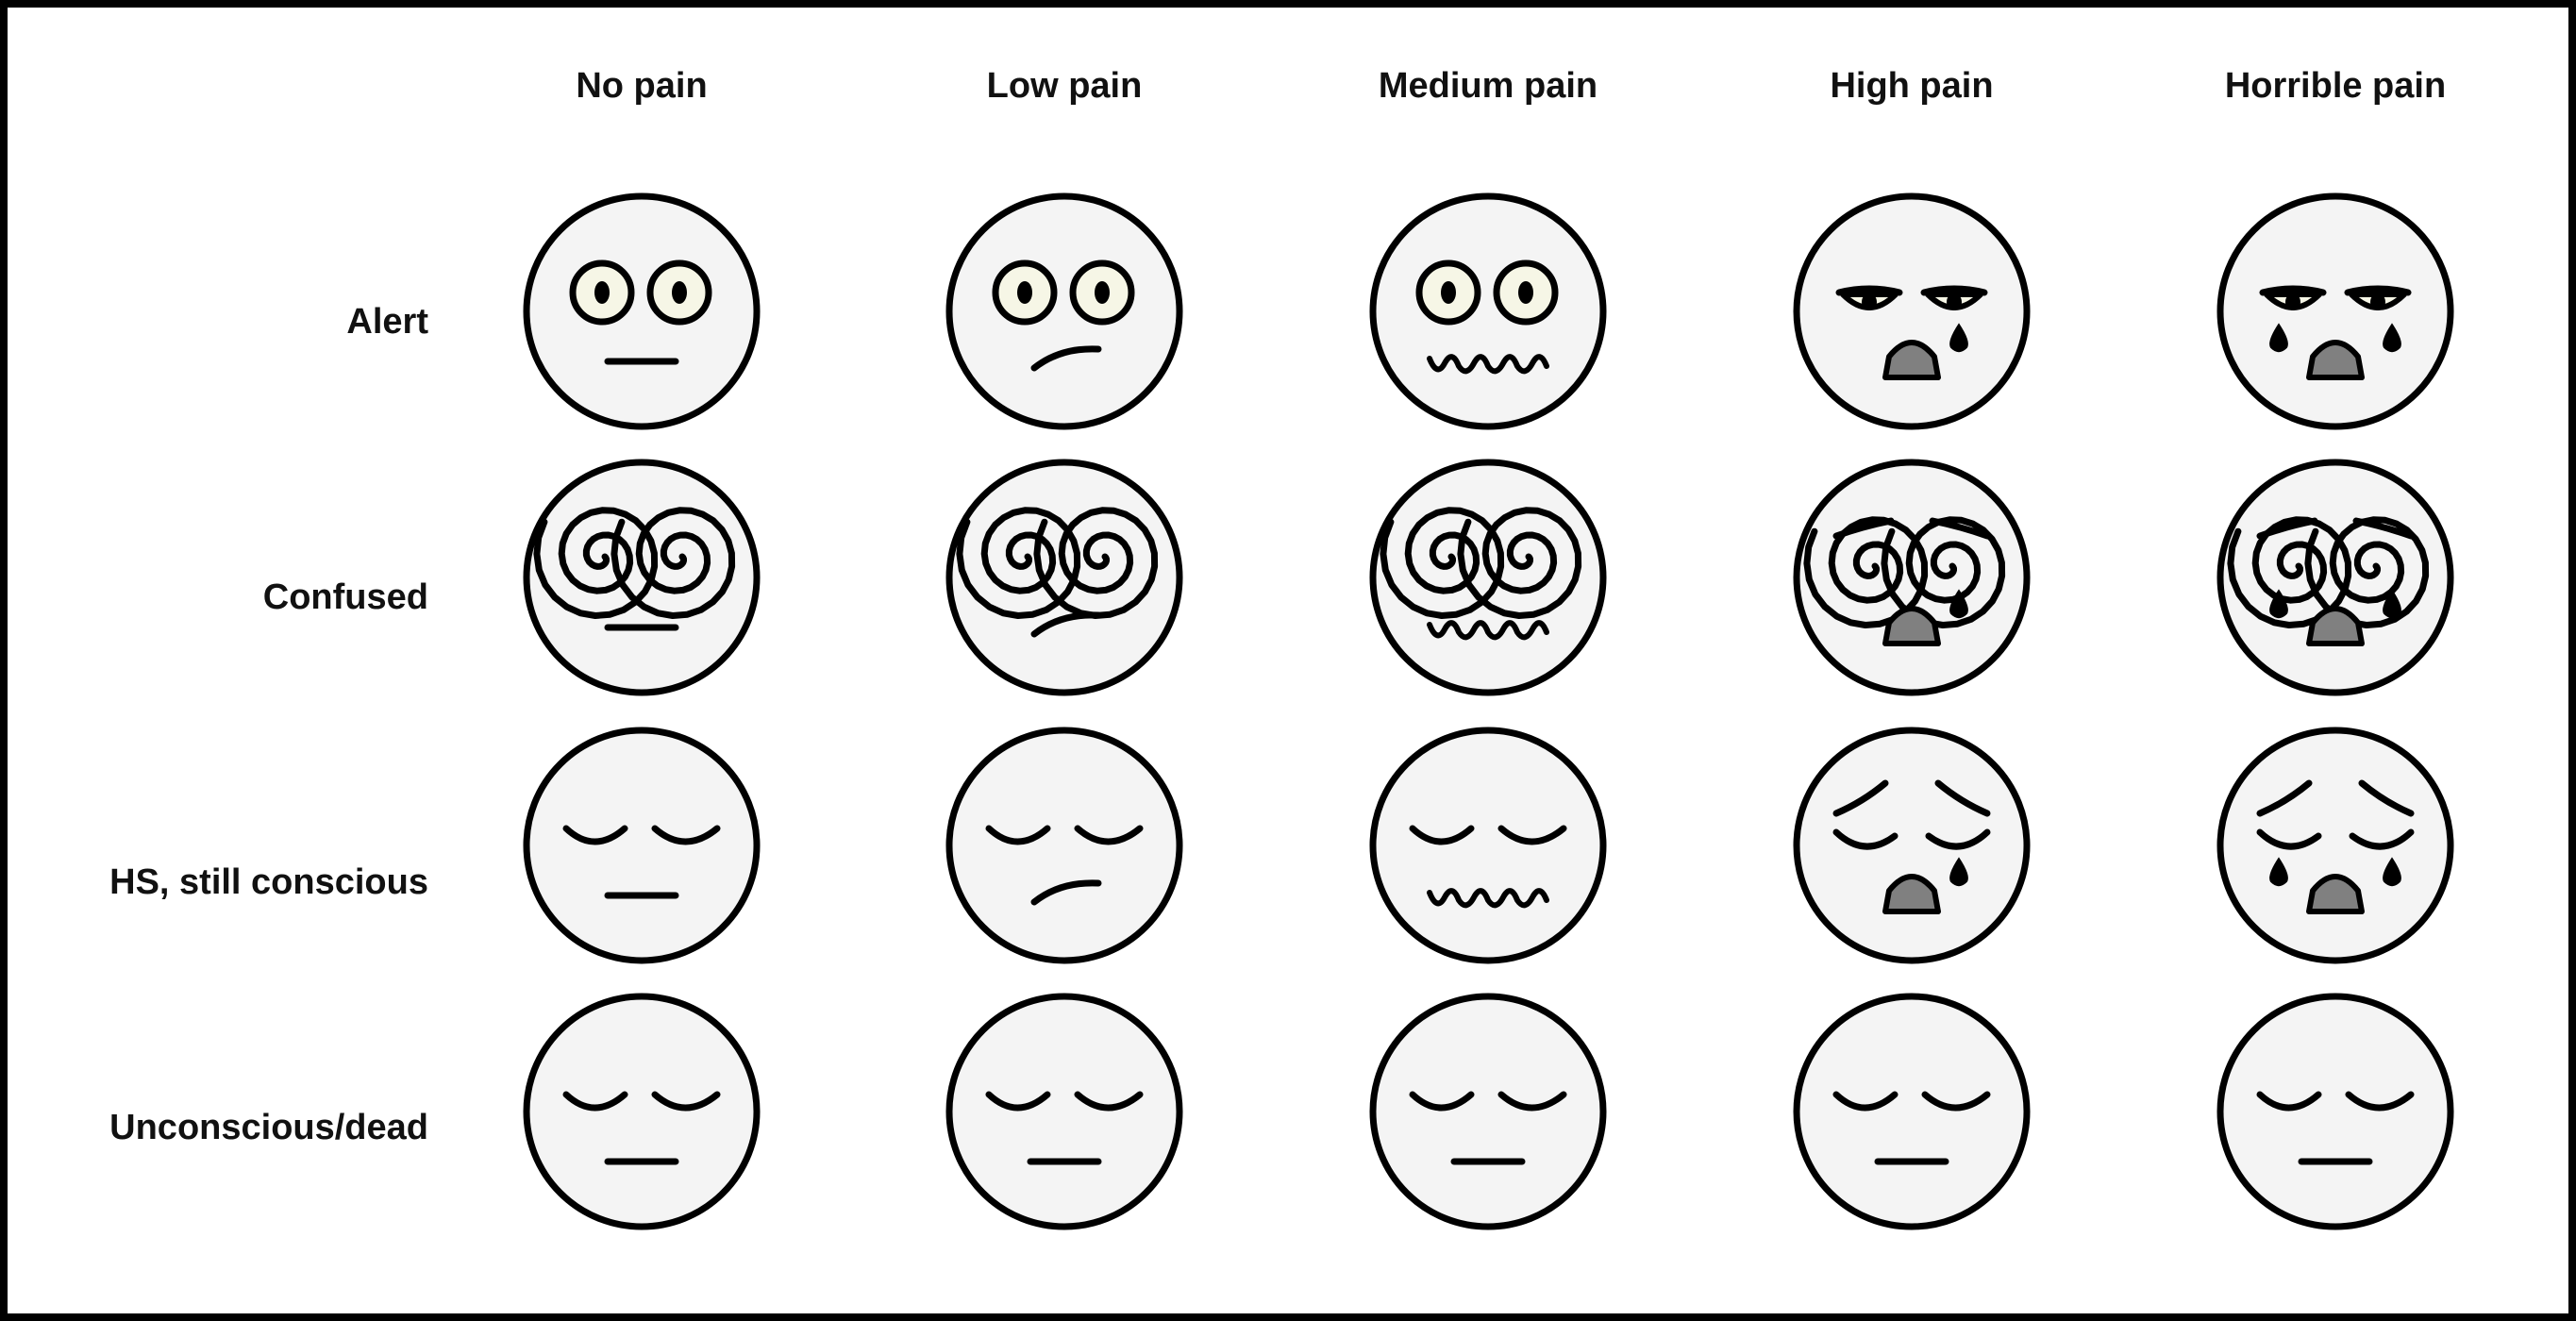 This screenshot has width=2576, height=1321. Describe the element at coordinates (642, 845) in the screenshot. I see `sleepy-neutral-face-icon` at that location.